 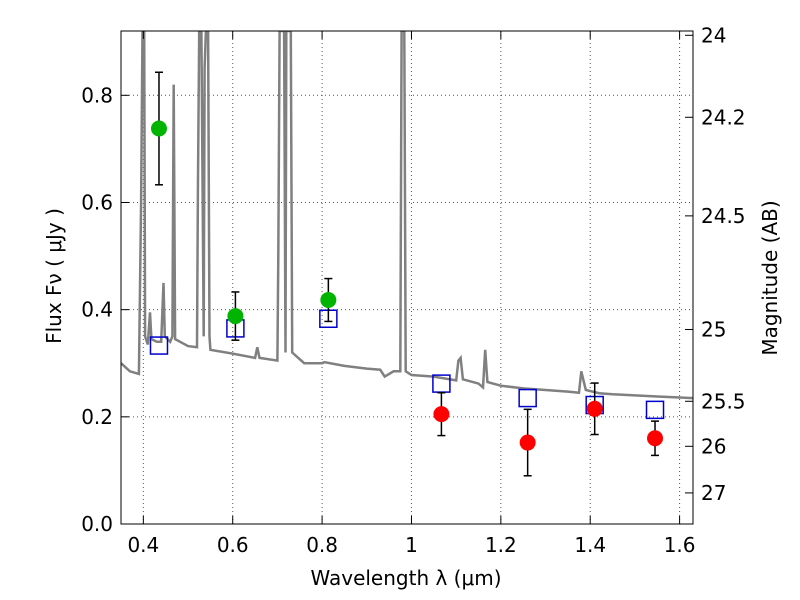 What do you see at coordinates (97, 95) in the screenshot?
I see `y-tick-label: 0.8` at bounding box center [97, 95].